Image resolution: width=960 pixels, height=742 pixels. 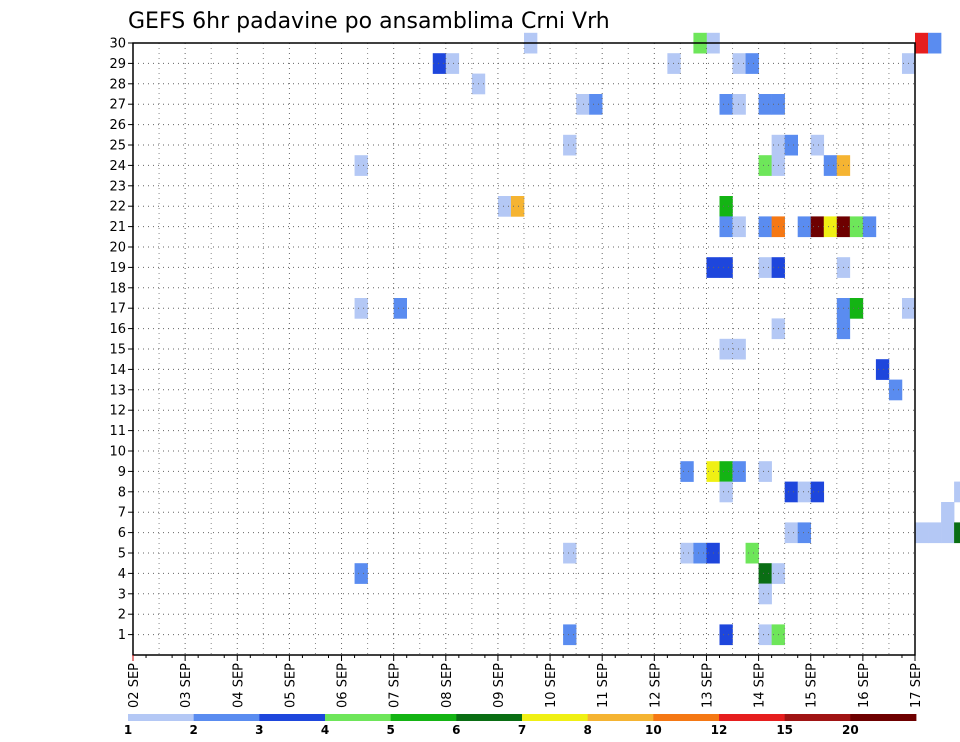 What do you see at coordinates (719, 730) in the screenshot?
I see `colorbar-label: 12` at bounding box center [719, 730].